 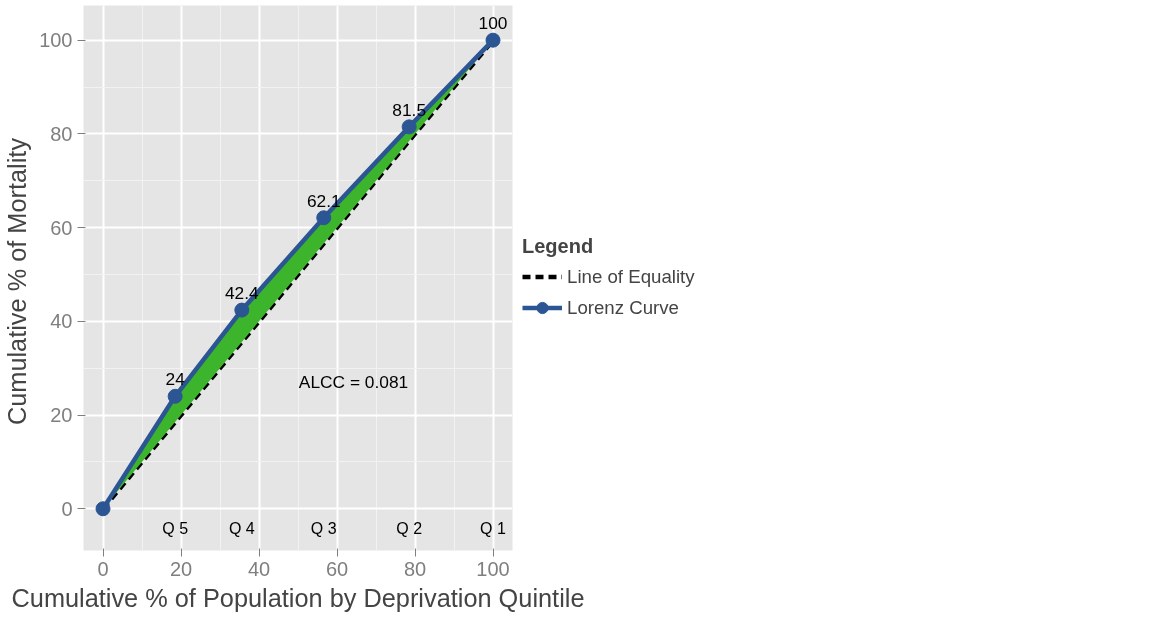 I want to click on y-axis-title: Cumulative % of Mortality, so click(x=17, y=281).